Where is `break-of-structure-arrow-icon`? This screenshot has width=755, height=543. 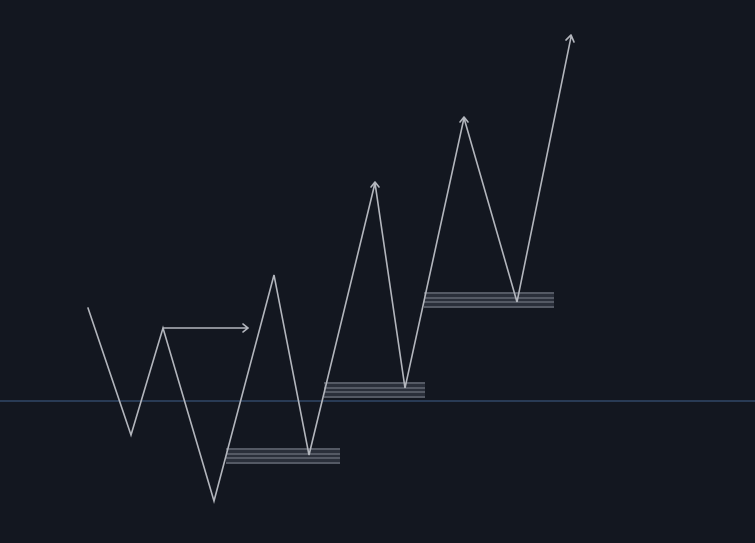 break-of-structure-arrow-icon is located at coordinates (205, 328).